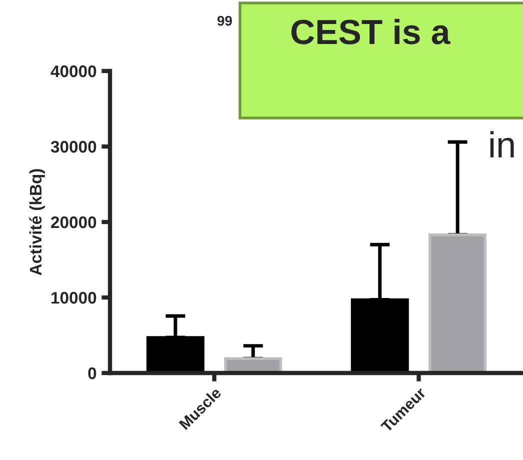 The height and width of the screenshot is (460, 523). What do you see at coordinates (73, 222) in the screenshot?
I see `y-tick-label: 20000` at bounding box center [73, 222].